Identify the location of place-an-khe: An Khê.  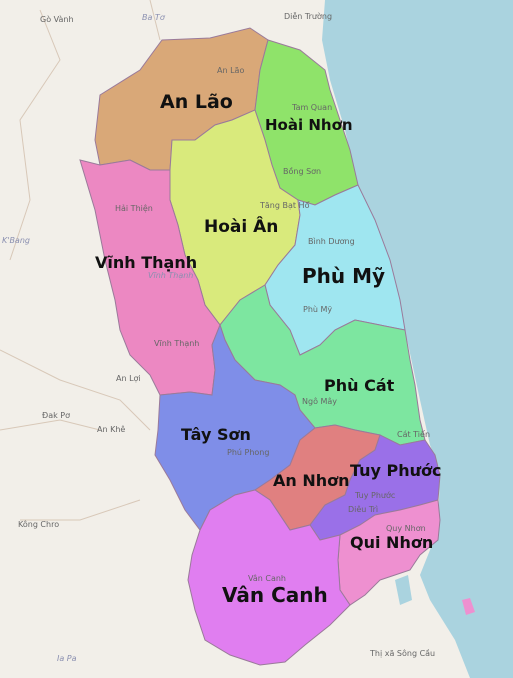
(111, 429).